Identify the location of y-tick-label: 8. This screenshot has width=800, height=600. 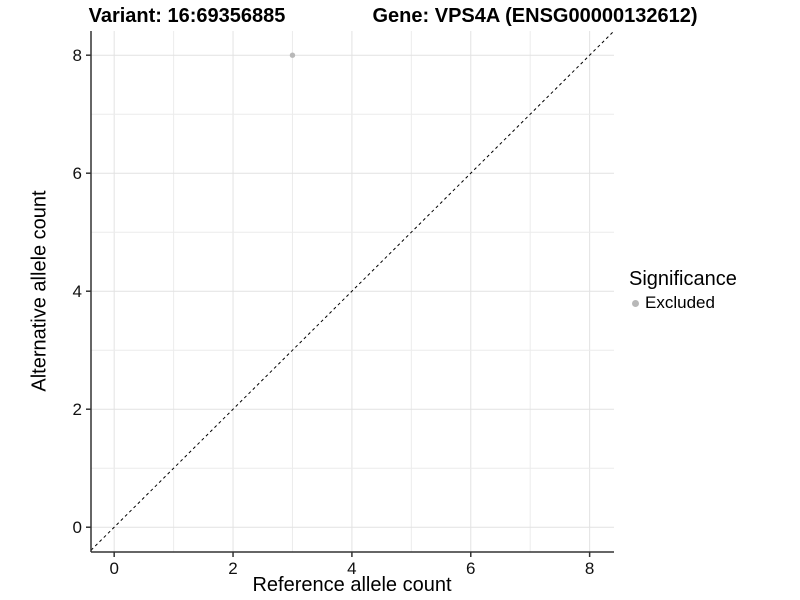
(77, 55).